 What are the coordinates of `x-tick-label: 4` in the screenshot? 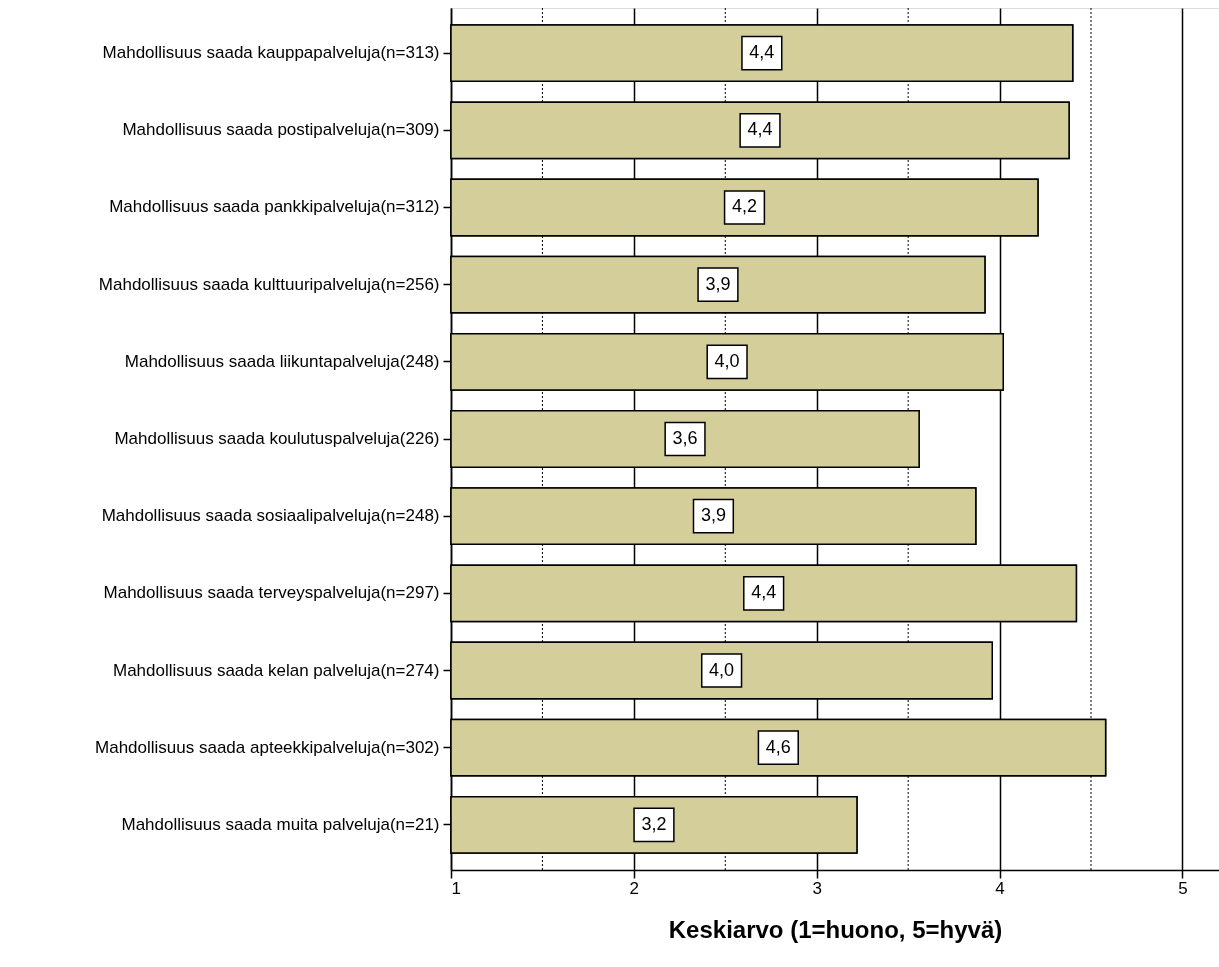 It's located at (1000, 888).